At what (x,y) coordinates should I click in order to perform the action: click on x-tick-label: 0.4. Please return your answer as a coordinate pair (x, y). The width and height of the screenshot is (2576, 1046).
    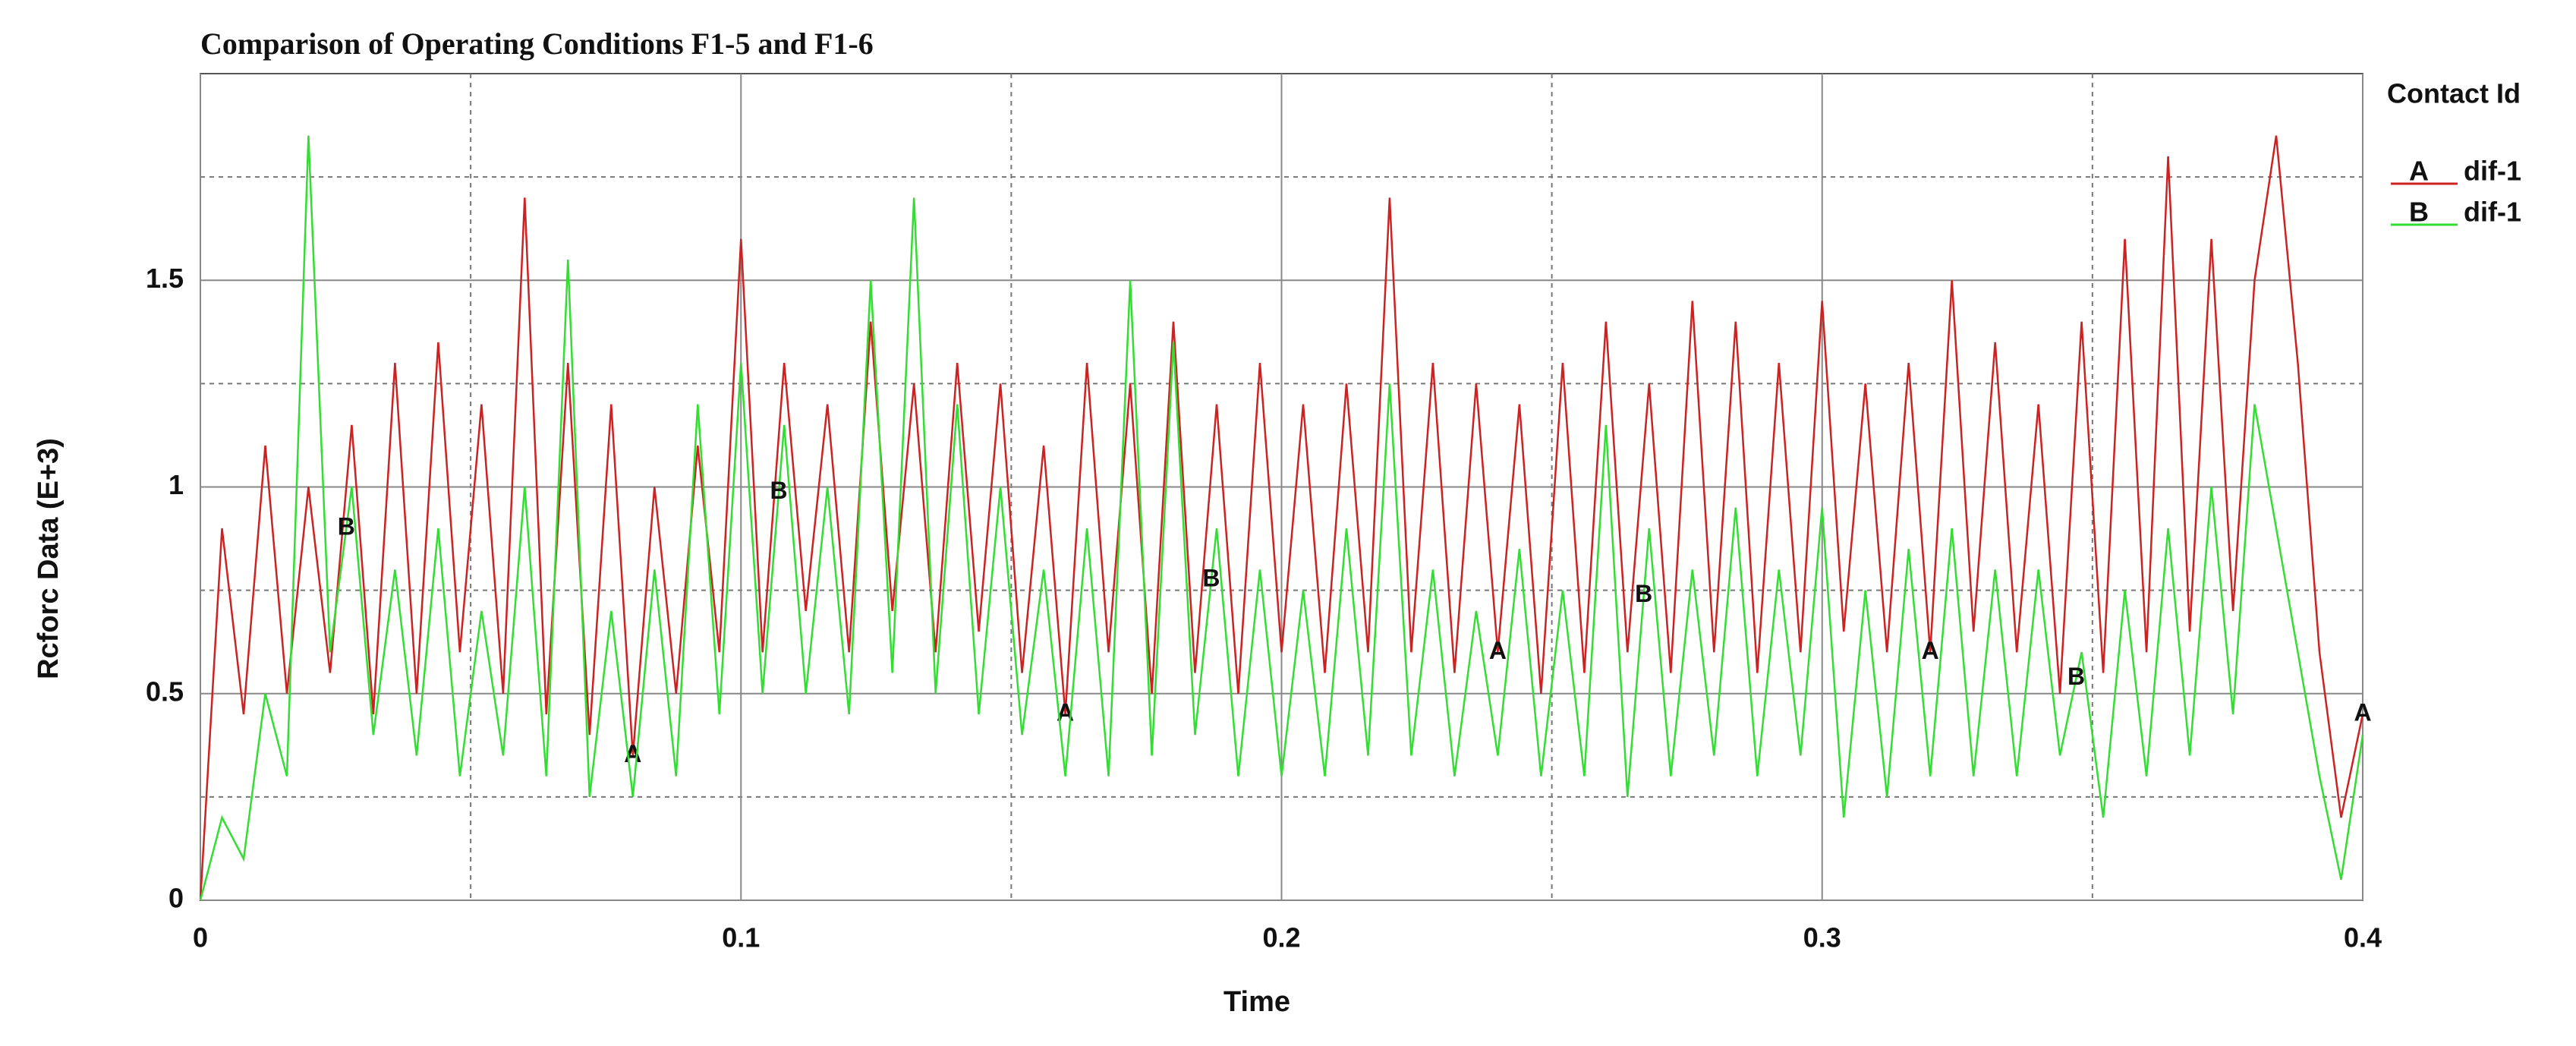
    Looking at the image, I should click on (2363, 937).